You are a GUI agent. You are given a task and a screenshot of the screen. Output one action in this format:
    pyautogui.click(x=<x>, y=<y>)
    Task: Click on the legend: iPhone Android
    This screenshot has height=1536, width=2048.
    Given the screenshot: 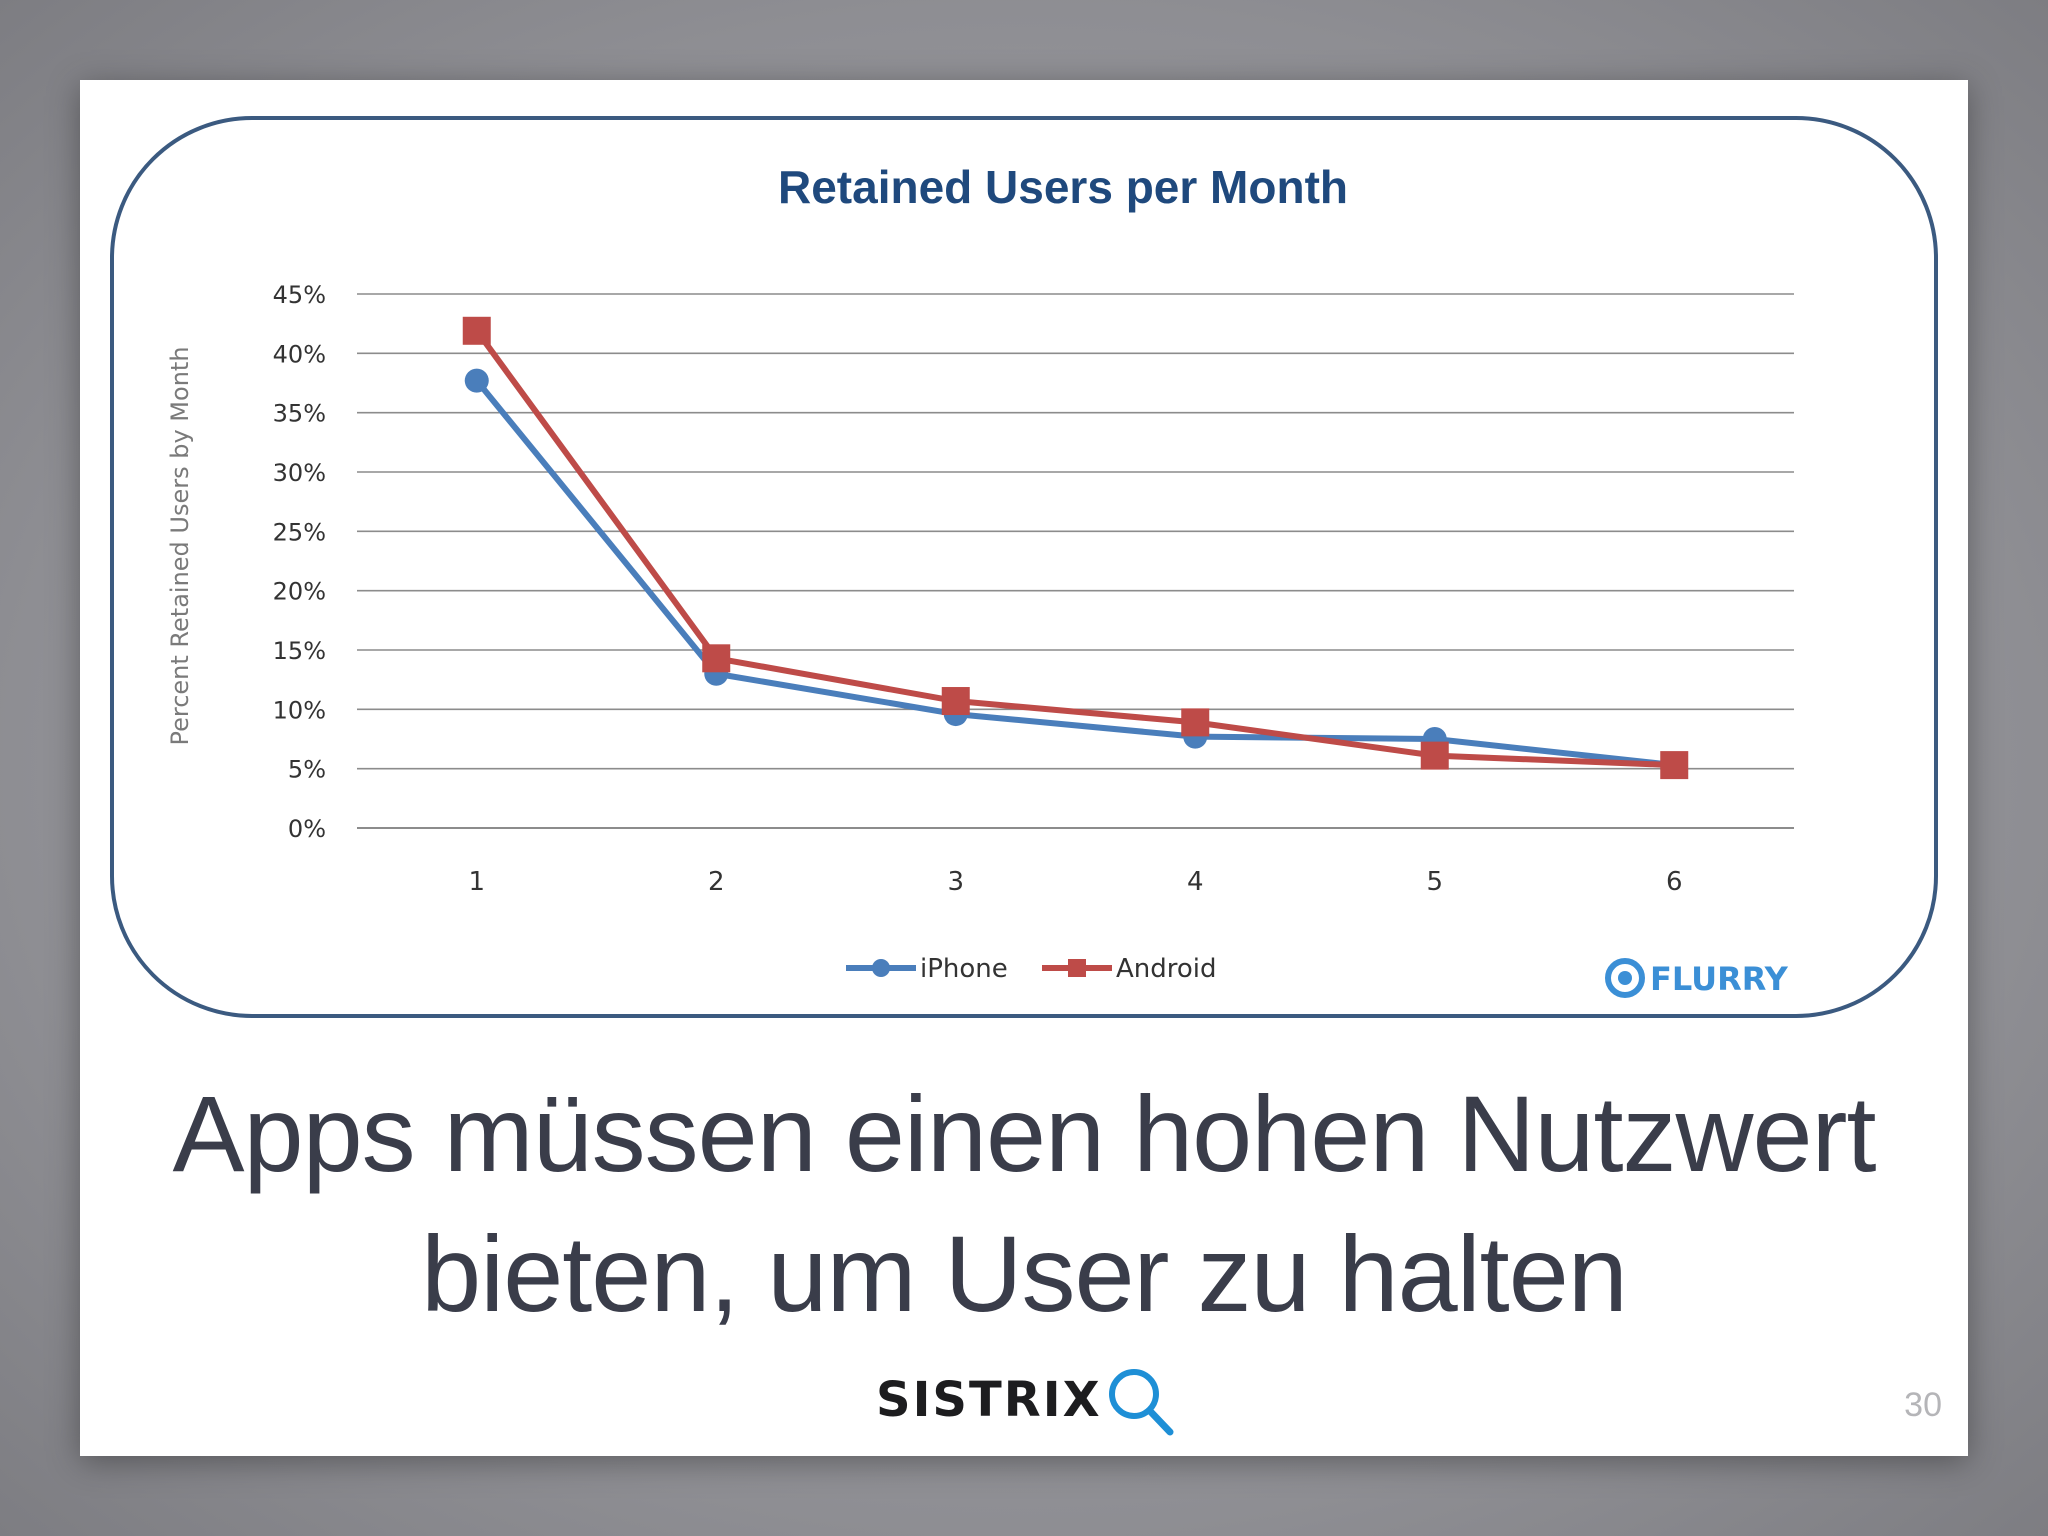 What is the action you would take?
    pyautogui.click(x=1031, y=969)
    